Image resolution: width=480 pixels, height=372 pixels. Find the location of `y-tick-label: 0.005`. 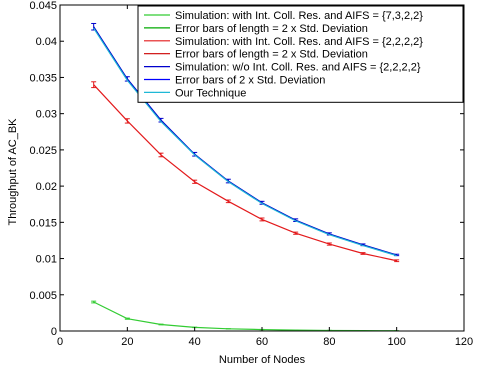

y-tick-label: 0.005 is located at coordinates (43, 296).